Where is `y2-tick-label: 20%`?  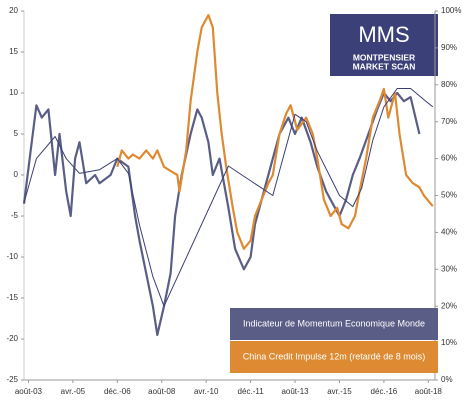 y2-tick-label: 20% is located at coordinates (449, 305).